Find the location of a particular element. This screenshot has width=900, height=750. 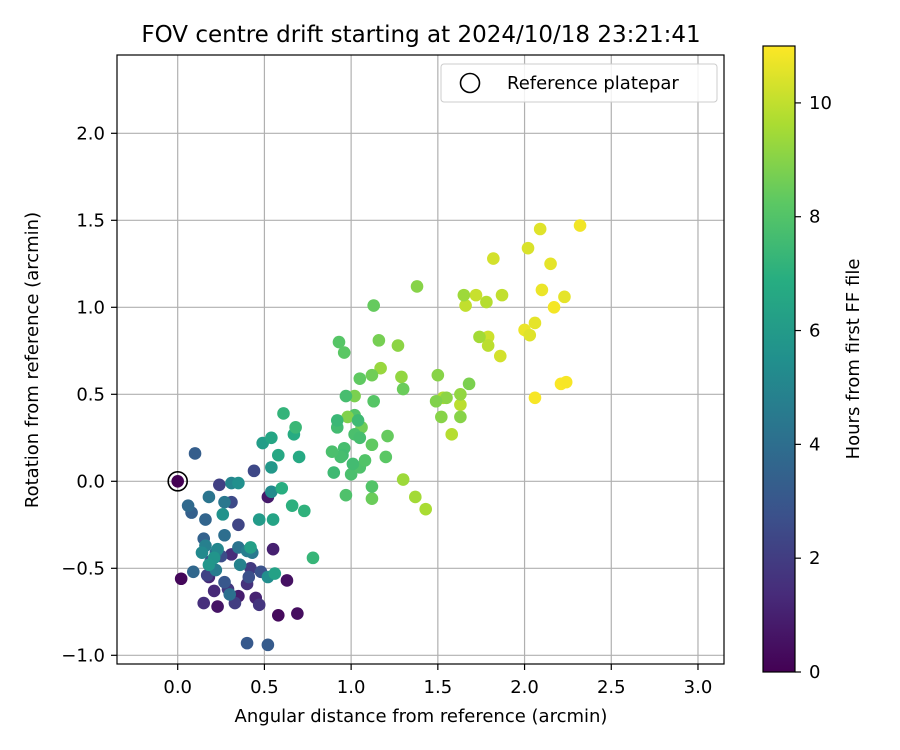

colorbar-tick-label: 8 is located at coordinates (814, 217).